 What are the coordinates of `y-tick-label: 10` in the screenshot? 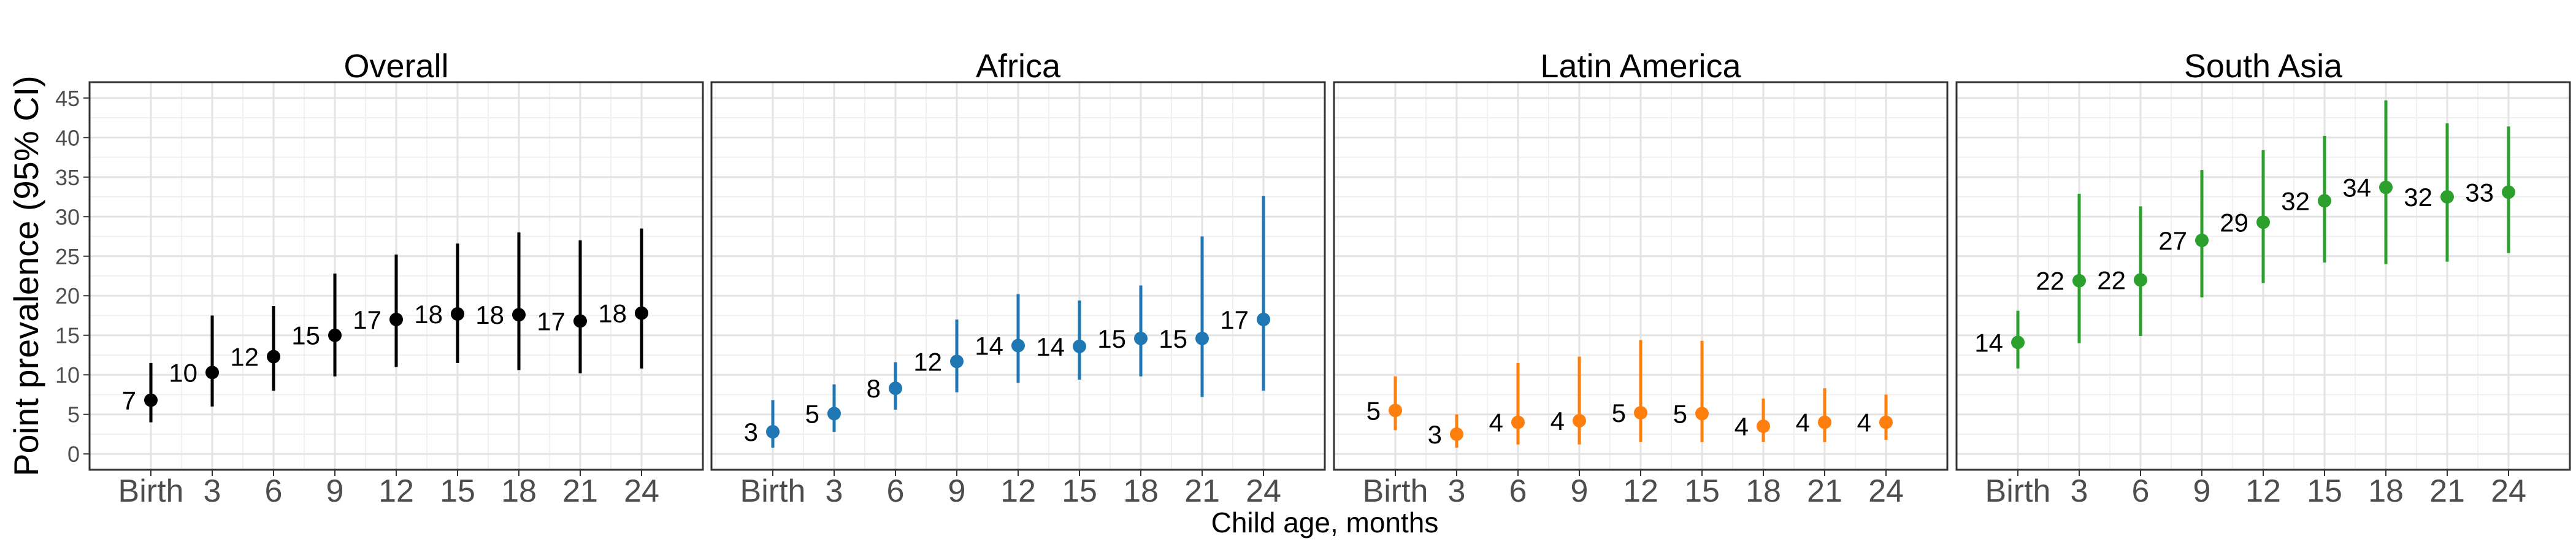 It's located at (67, 375).